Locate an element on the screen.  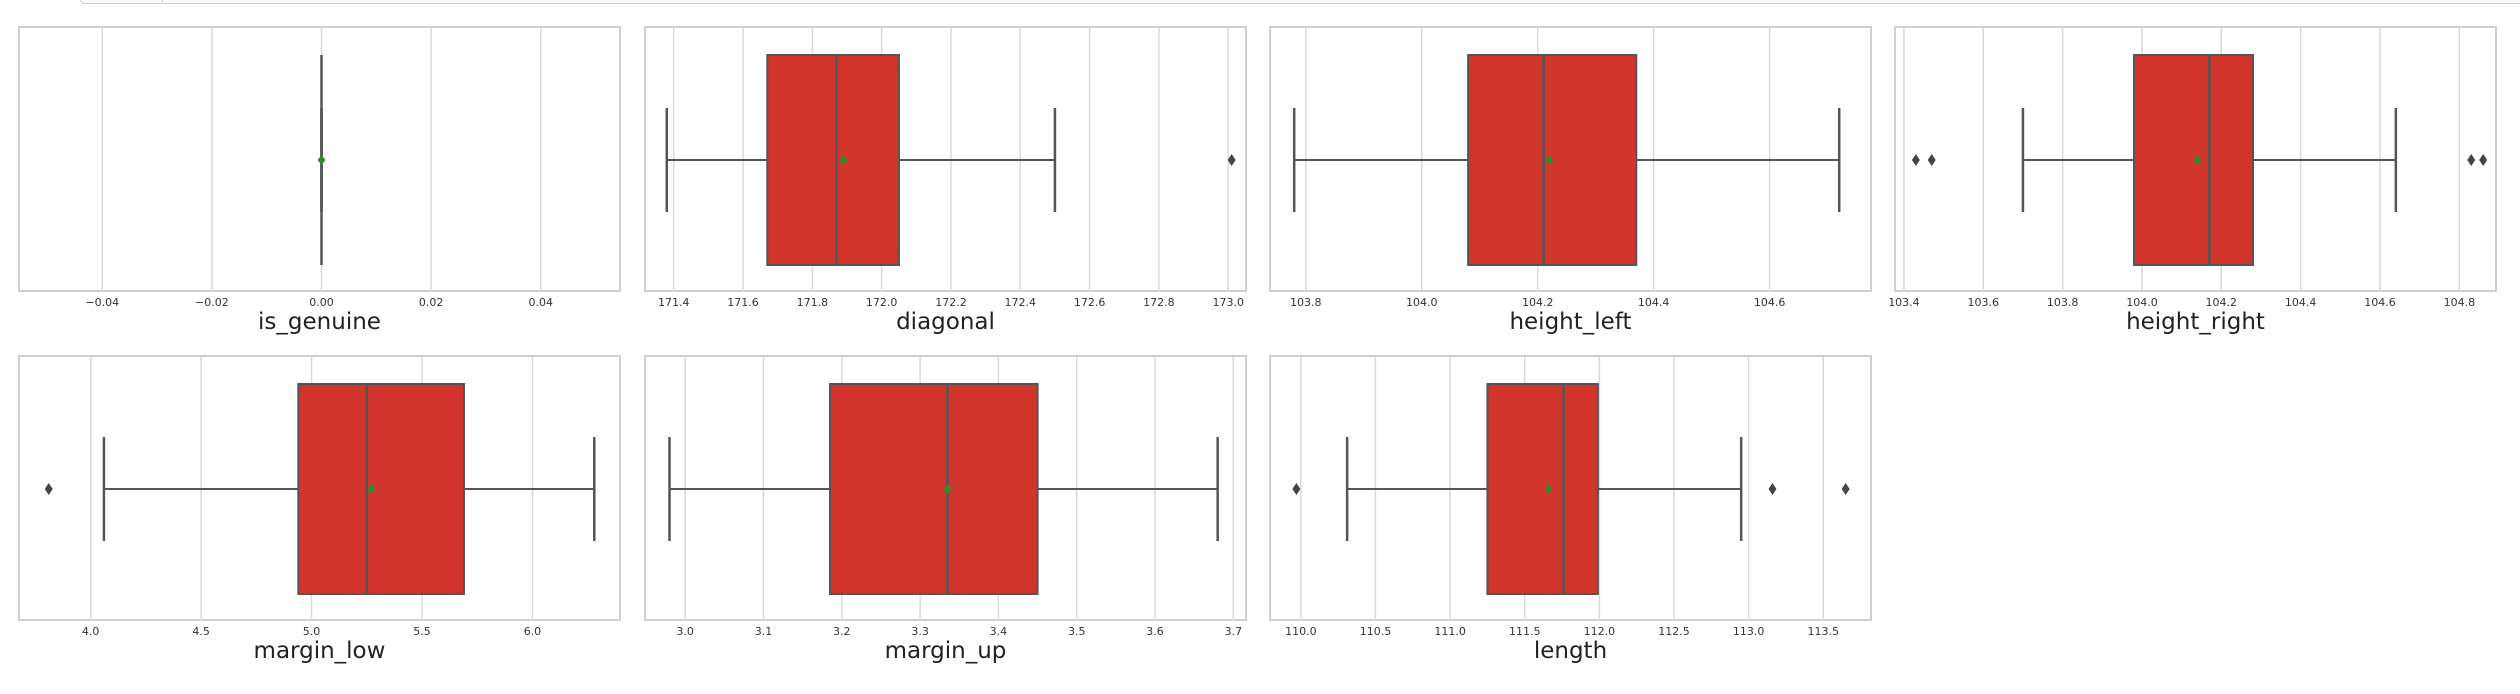
xlabel-height-left: height_left is located at coordinates (1570, 322).